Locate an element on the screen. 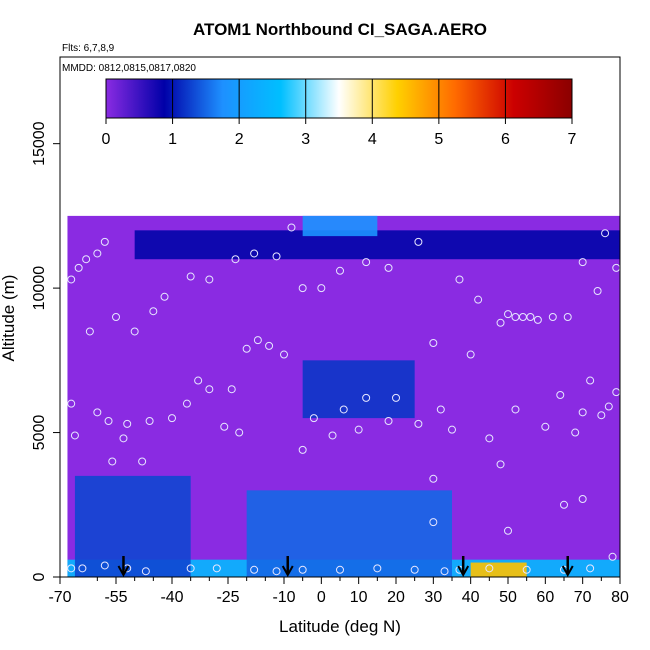  y-axis-label: Altitude (m) is located at coordinates (9, 318).